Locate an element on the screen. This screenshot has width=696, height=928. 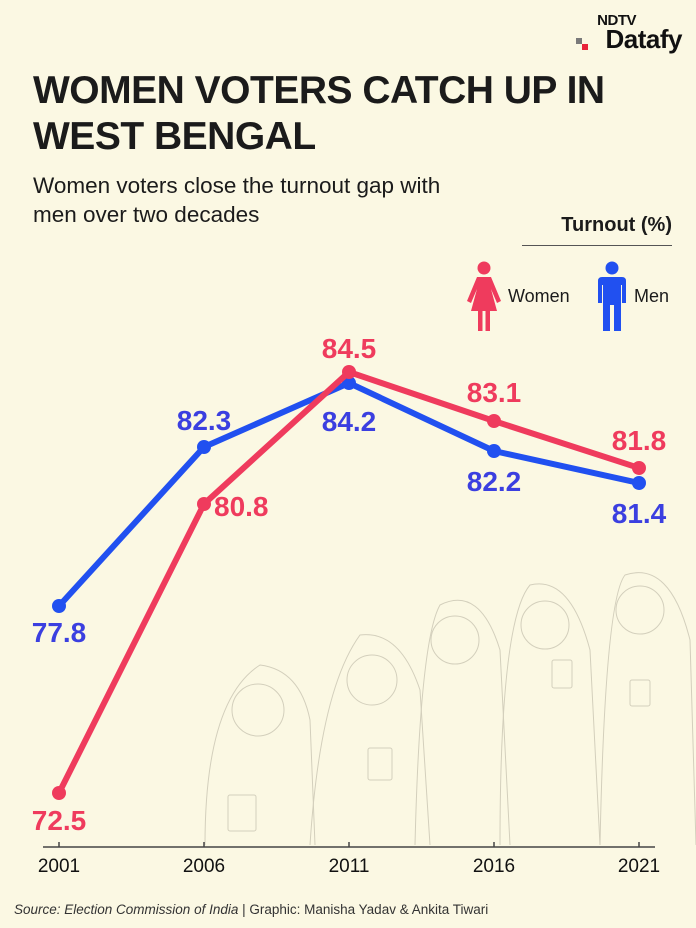
graphic-credit: | Graphic: Manisha Yadav & Ankita Tiwari is located at coordinates (363, 909).